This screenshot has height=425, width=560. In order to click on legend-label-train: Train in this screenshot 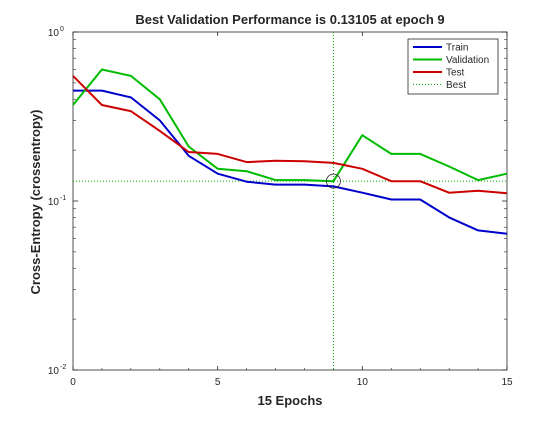, I will do `click(457, 48)`.